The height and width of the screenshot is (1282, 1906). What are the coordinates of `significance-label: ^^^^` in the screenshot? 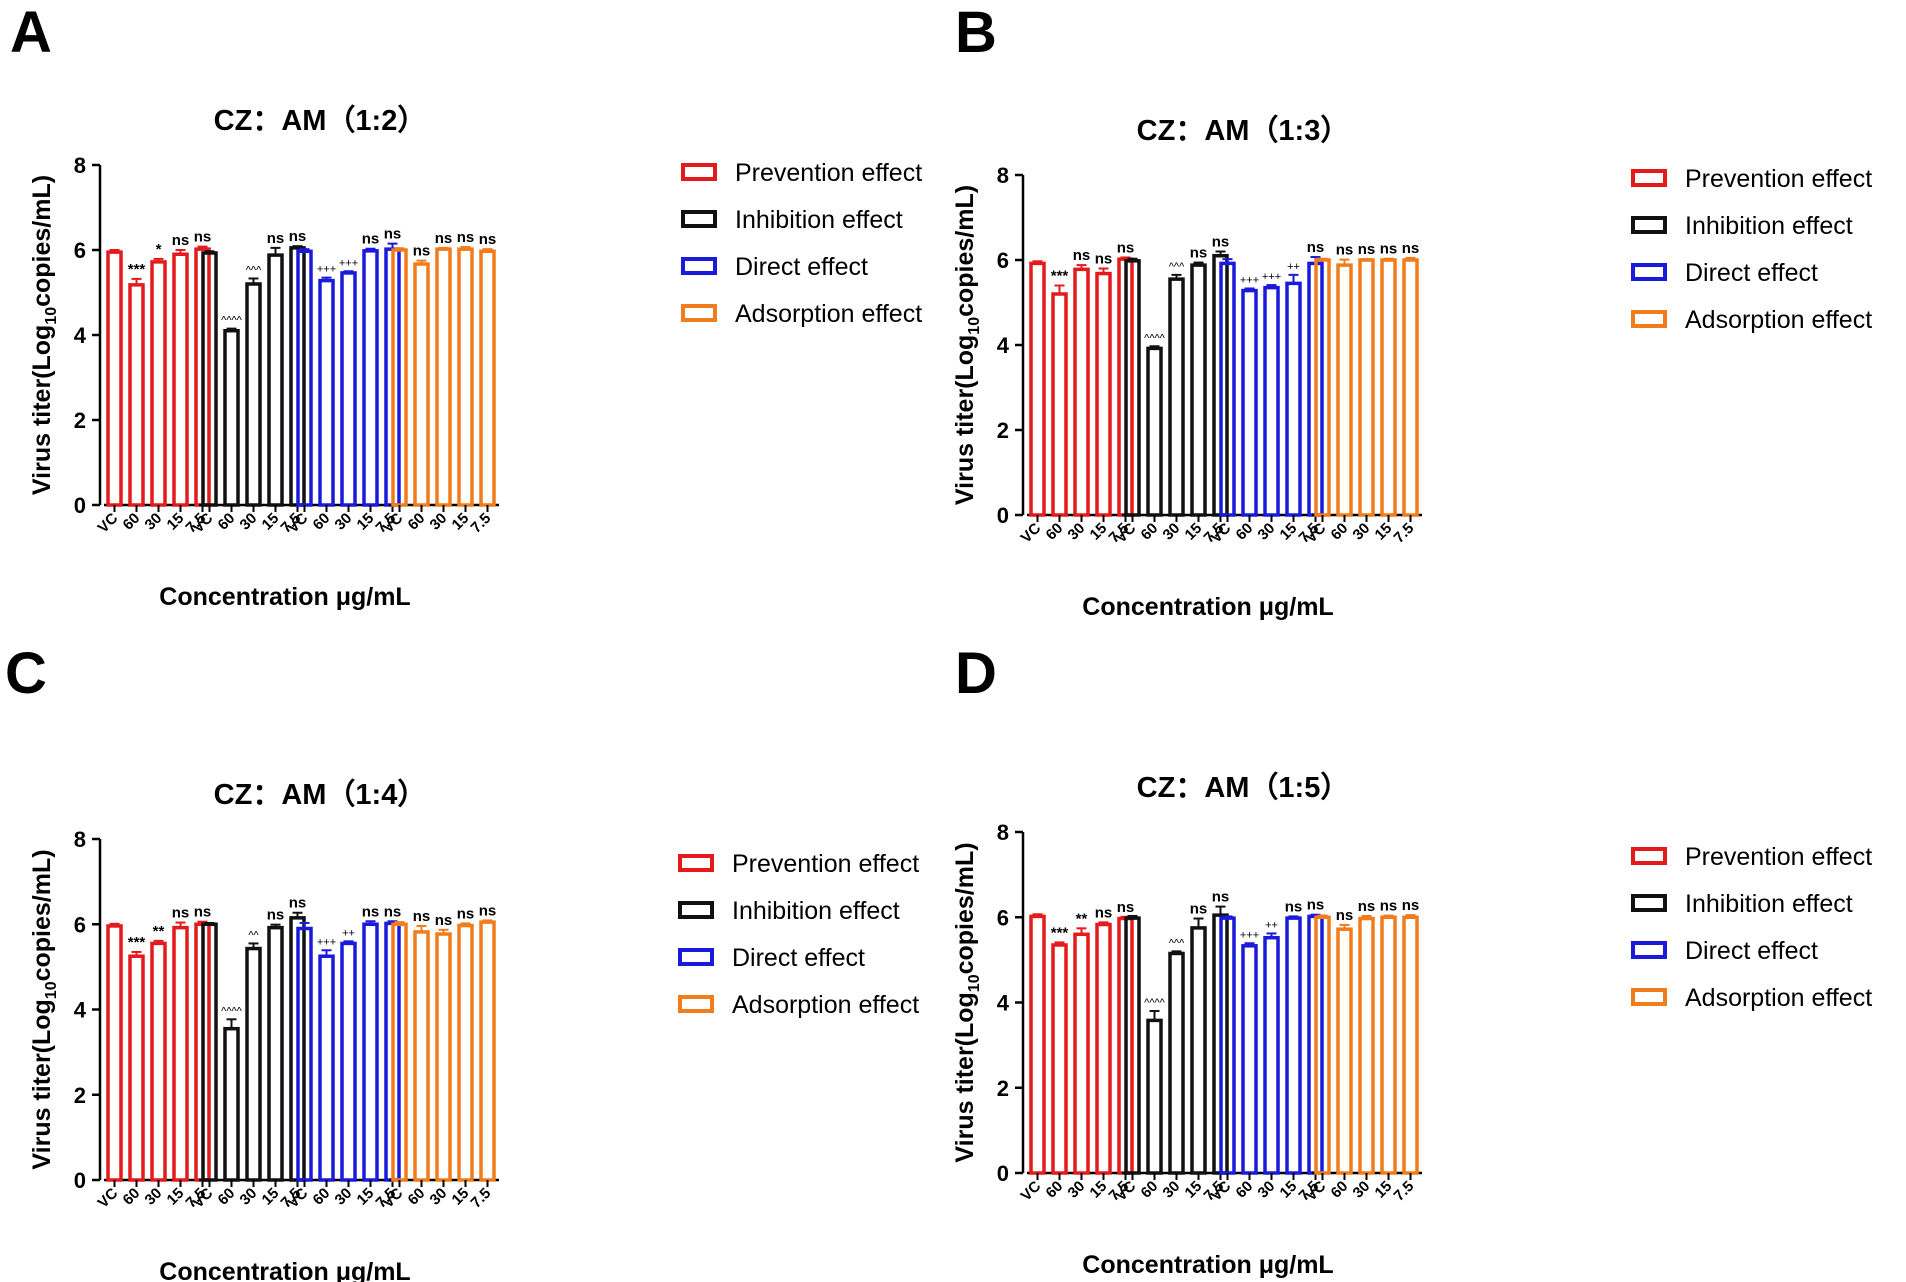 It's located at (231, 321).